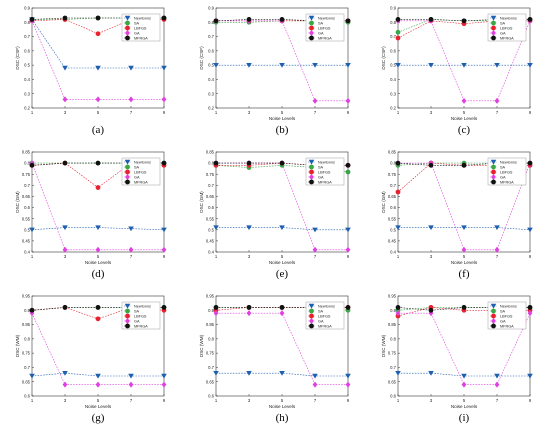  What do you see at coordinates (282, 418) in the screenshot?
I see `panel-caption: (h)` at bounding box center [282, 418].